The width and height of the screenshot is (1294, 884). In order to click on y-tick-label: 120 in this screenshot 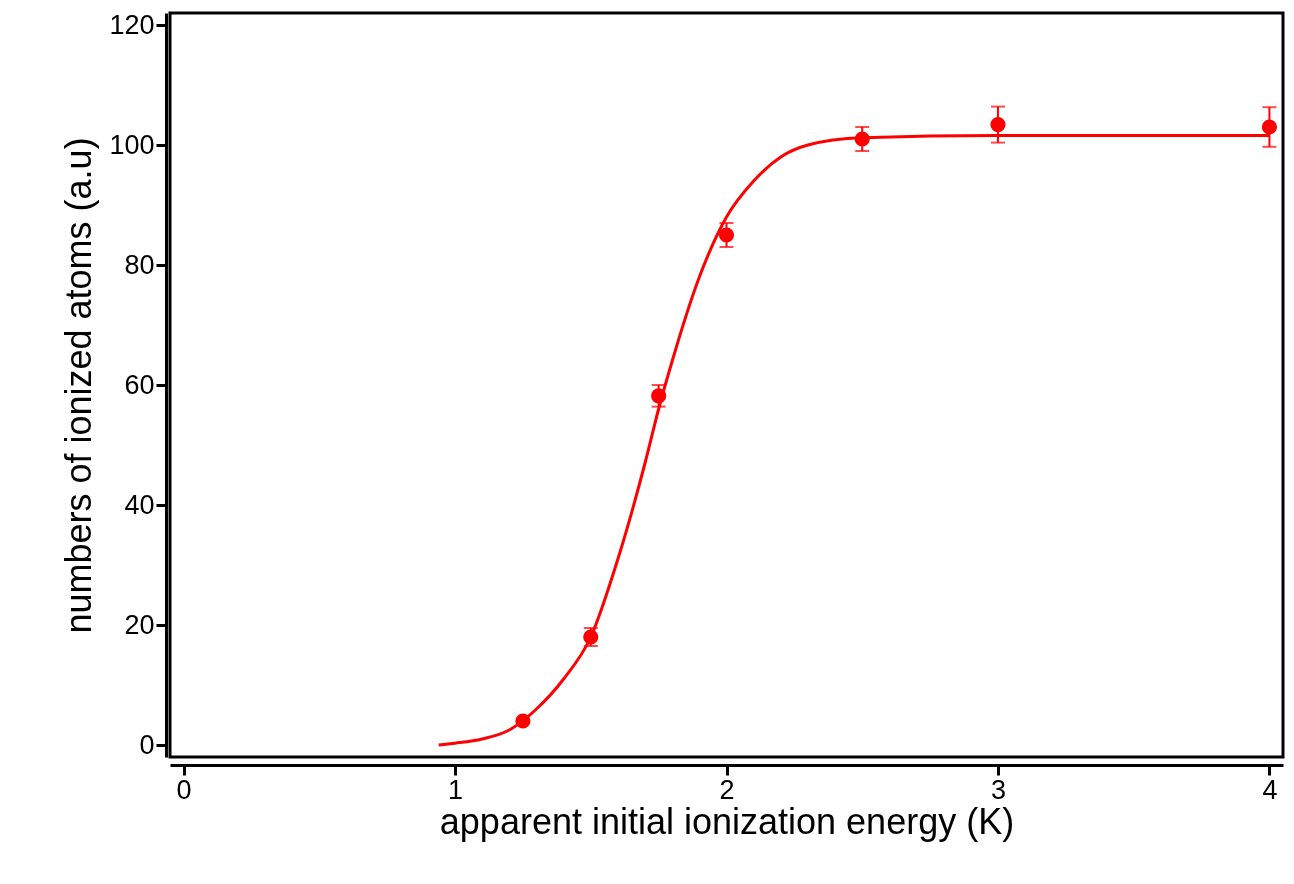, I will do `click(132, 24)`.